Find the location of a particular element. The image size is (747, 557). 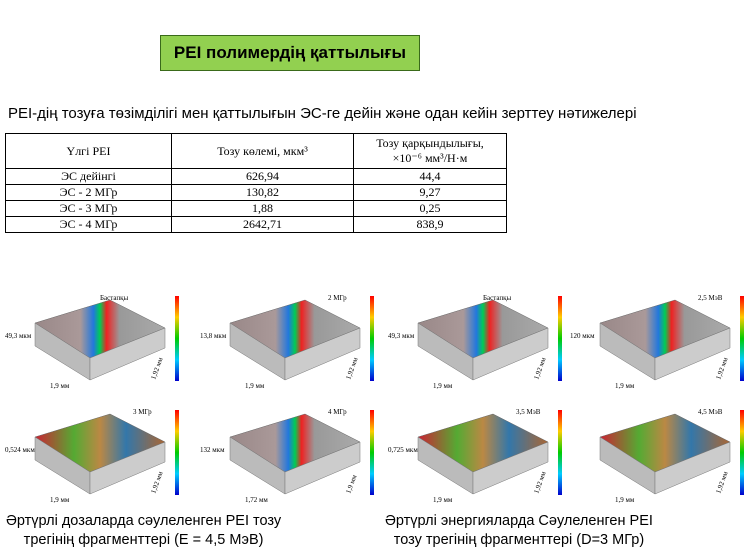

image-label: 4,5 МэВ is located at coordinates (710, 412).